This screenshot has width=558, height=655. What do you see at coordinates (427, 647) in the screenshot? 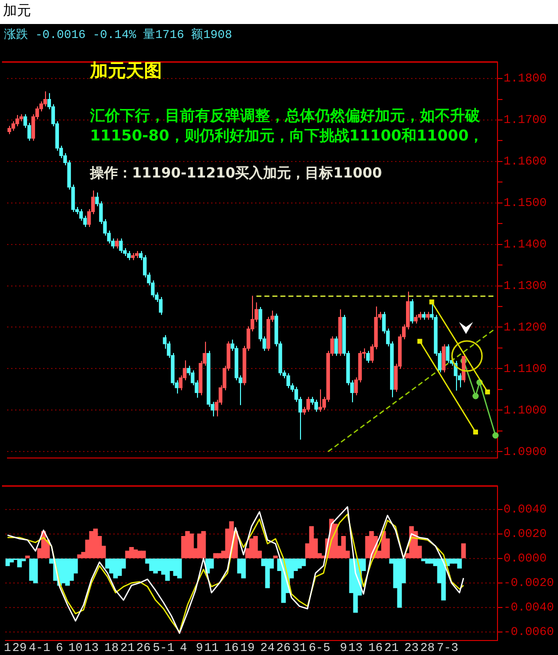
I see `x-tick-label: 28` at bounding box center [427, 647].